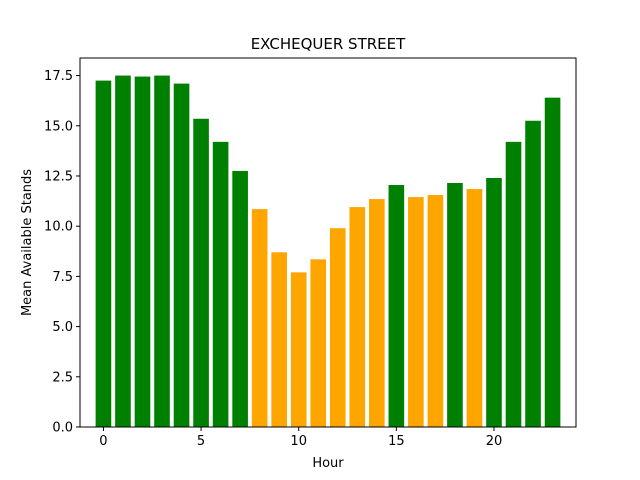  What do you see at coordinates (62, 277) in the screenshot?
I see `y-tick-label: 7.5` at bounding box center [62, 277].